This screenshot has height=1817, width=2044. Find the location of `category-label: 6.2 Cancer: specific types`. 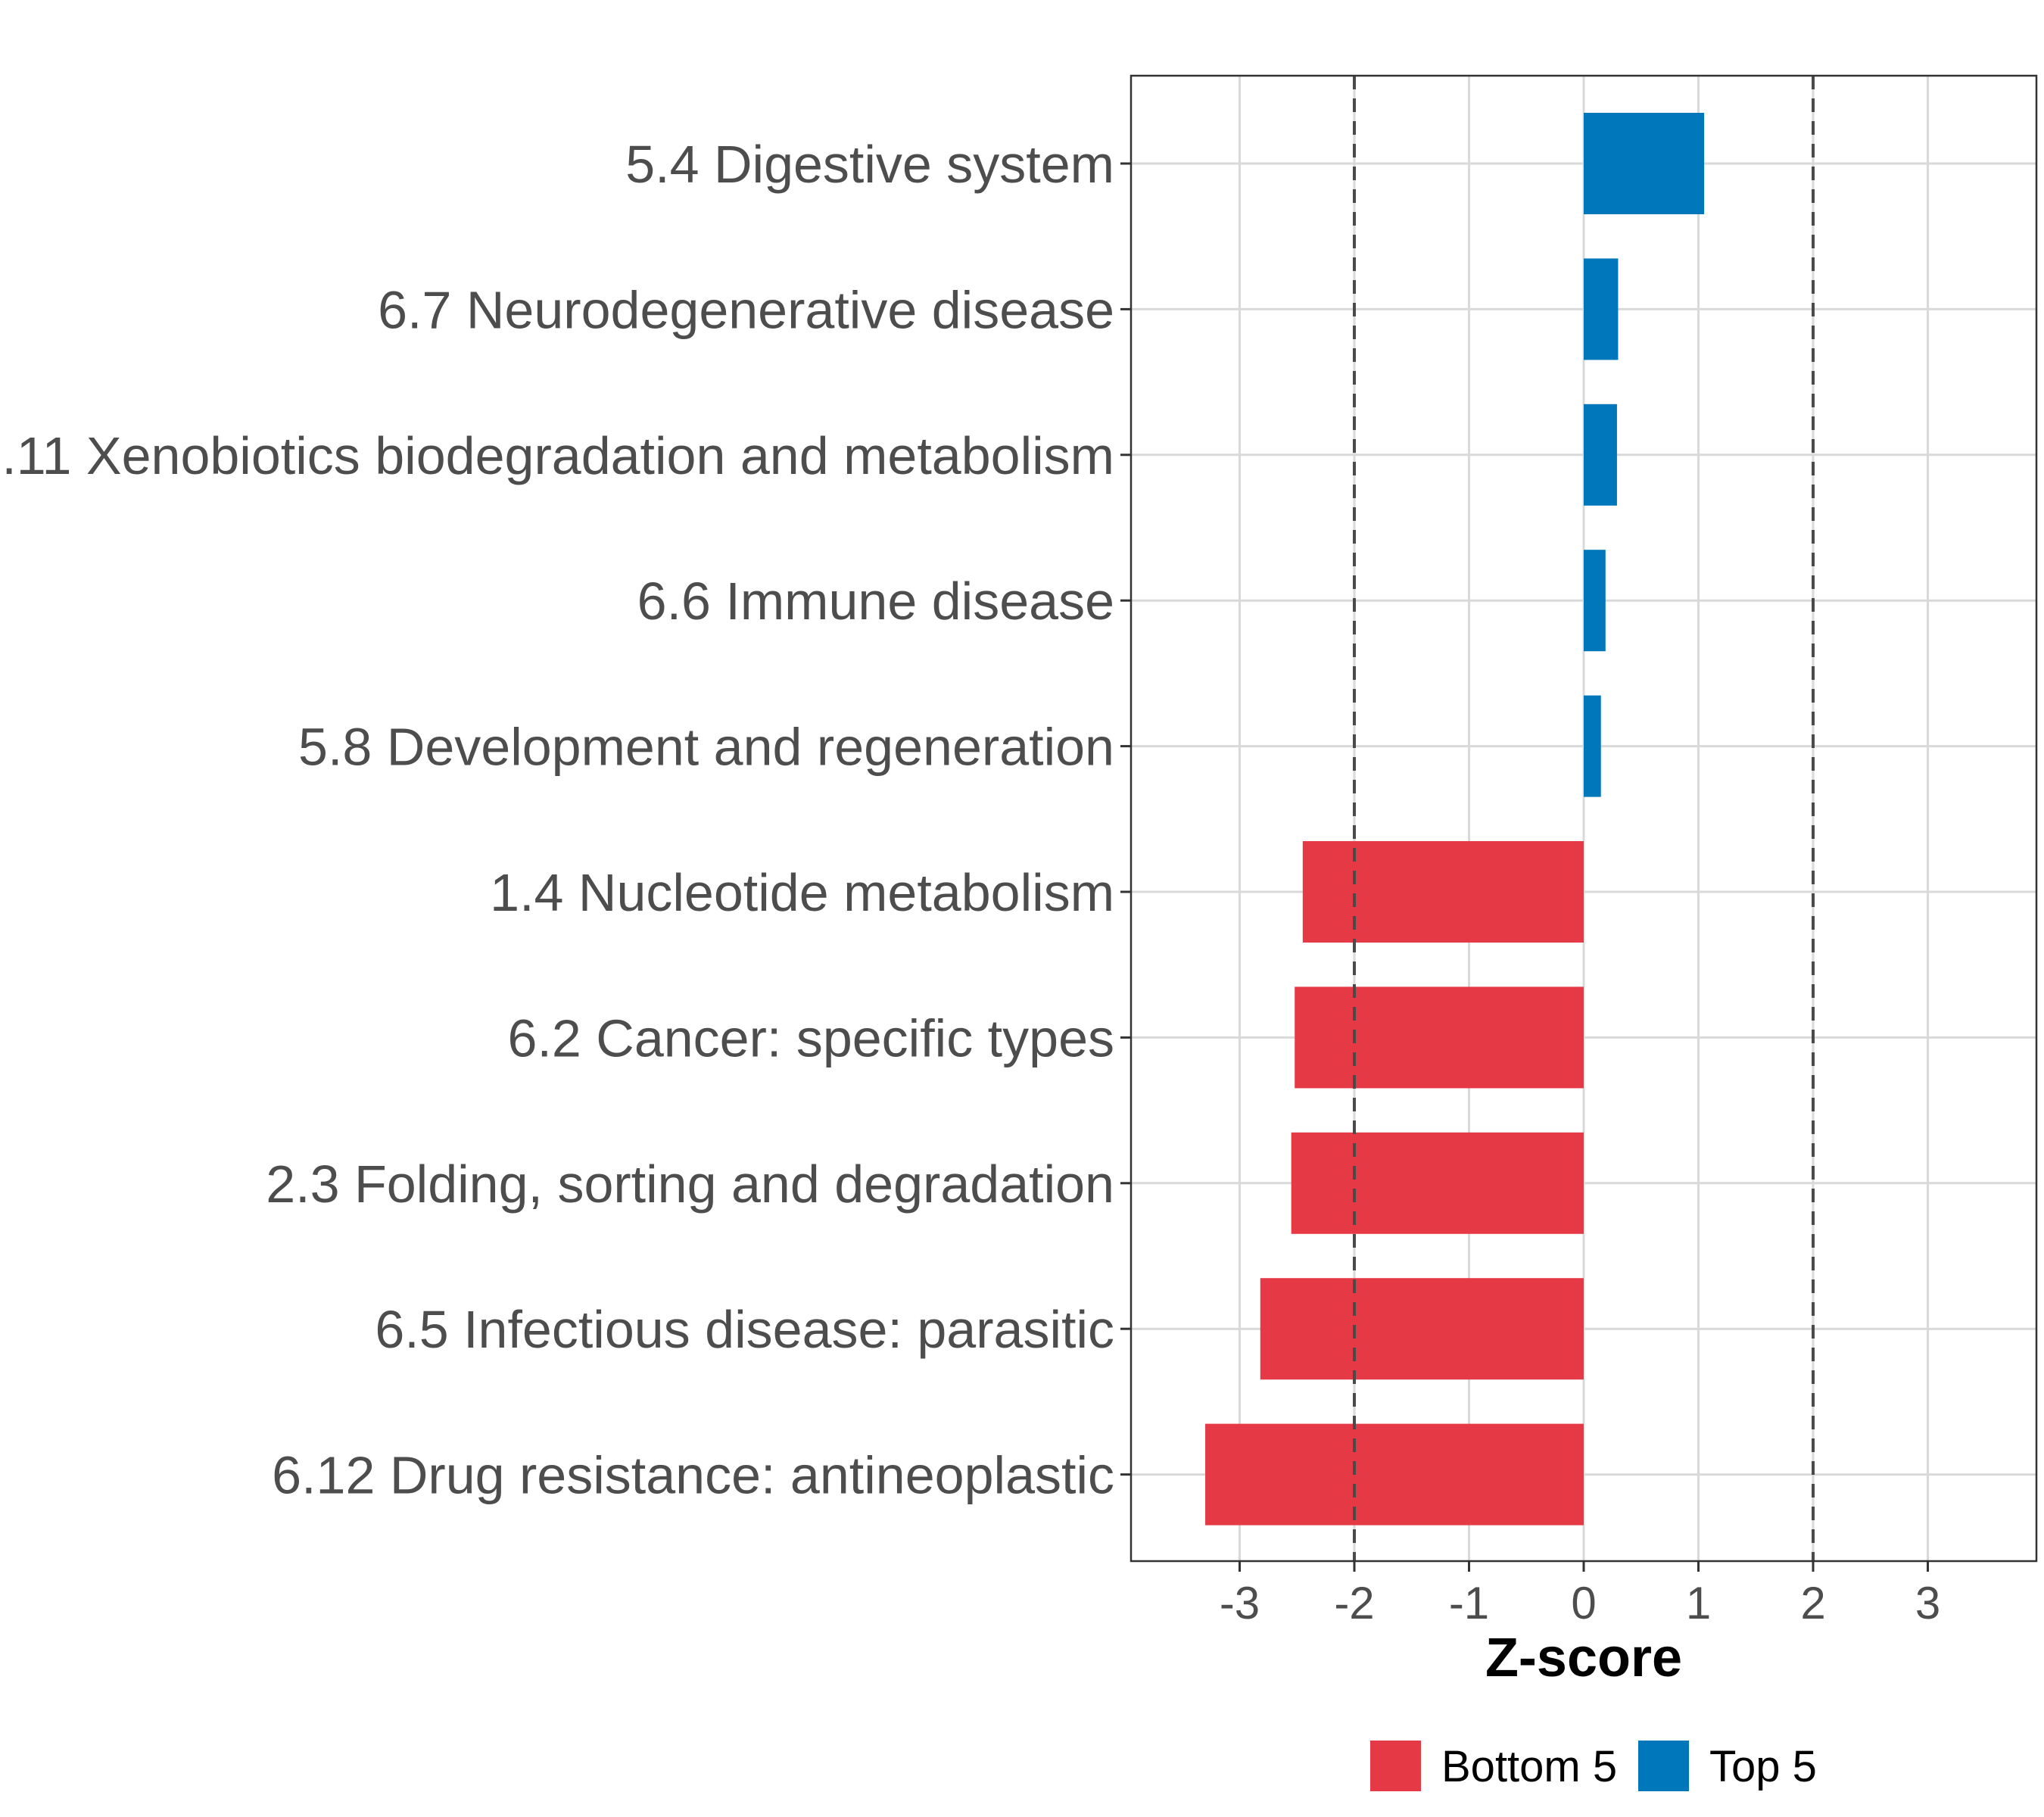

category-label: 6.2 Cancer: specific types is located at coordinates (811, 1037).